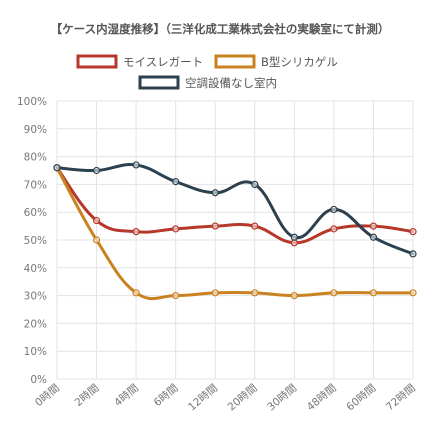 This screenshot has width=440, height=432. Describe the element at coordinates (220, 29) in the screenshot. I see `chart-title: 【ケース内湿度推移】（三洋化成工業株式会社の実験室にて計測）` at that location.